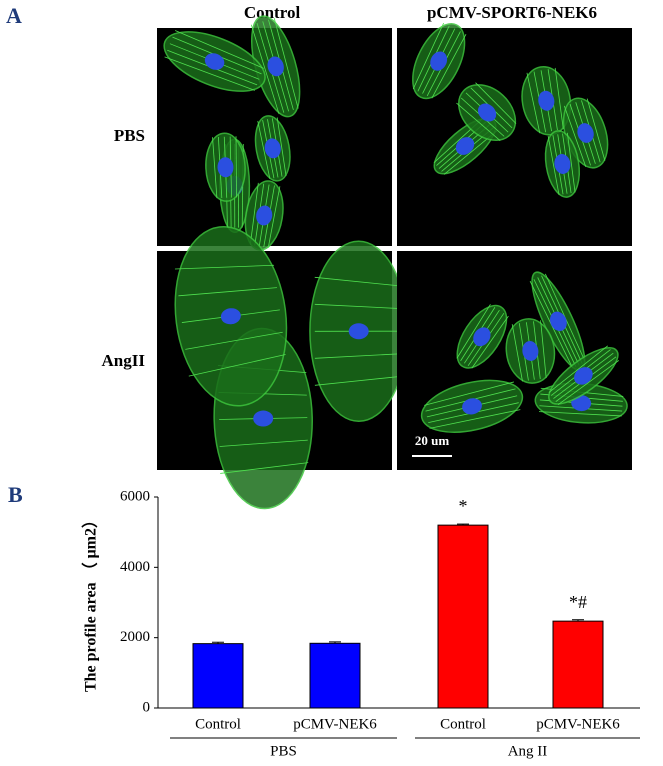 The height and width of the screenshot is (766, 663). I want to click on y-tick-label: 4000, so click(135, 567).